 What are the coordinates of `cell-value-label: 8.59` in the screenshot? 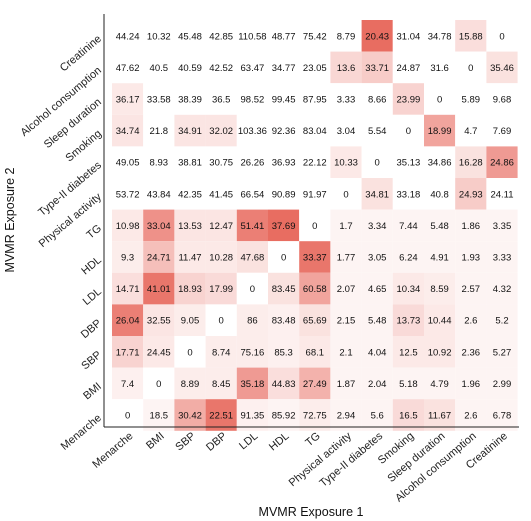 It's located at (439, 289).